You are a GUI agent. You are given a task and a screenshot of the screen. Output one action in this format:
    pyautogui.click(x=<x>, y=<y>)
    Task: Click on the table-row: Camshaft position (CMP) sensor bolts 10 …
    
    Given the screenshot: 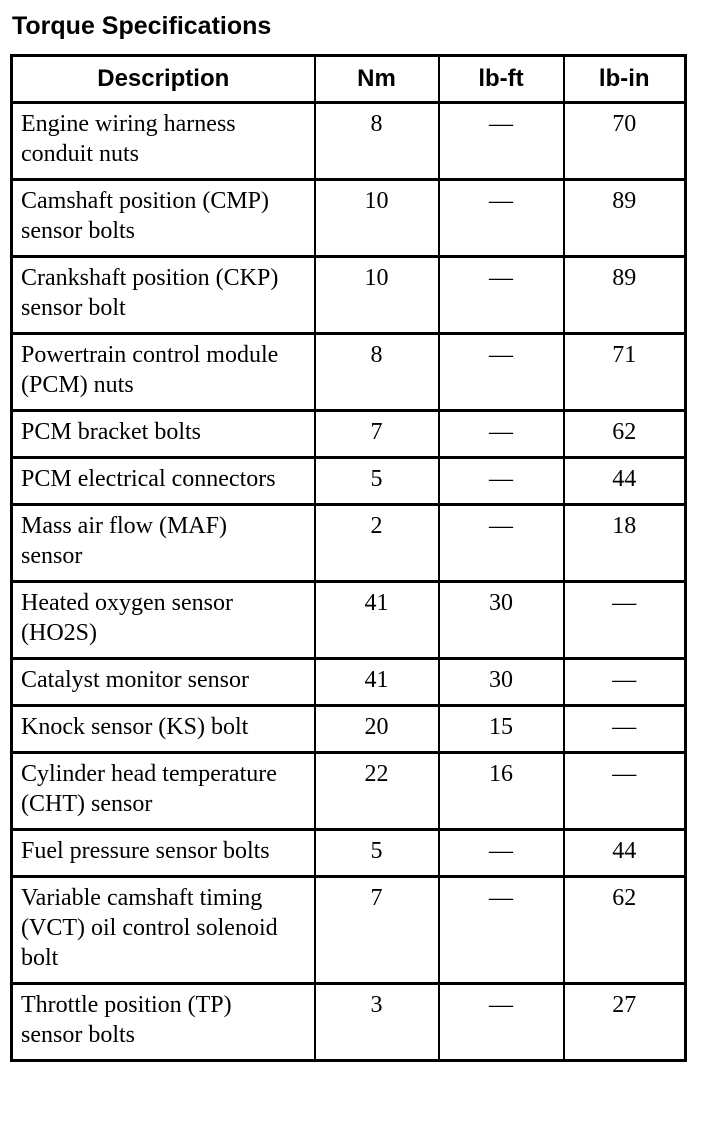 What is the action you would take?
    pyautogui.click(x=348, y=218)
    